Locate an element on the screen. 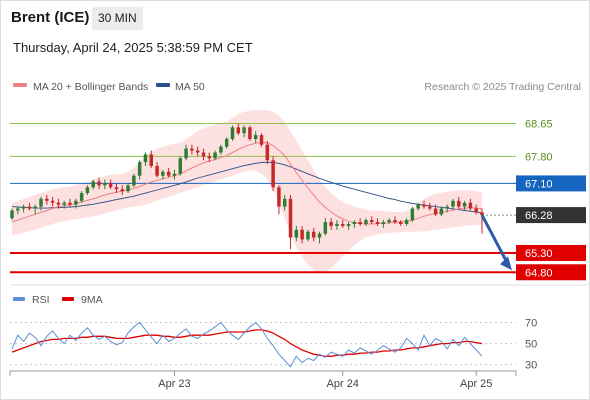 The width and height of the screenshot is (590, 400). x-tick-label: Apr 23 is located at coordinates (174, 384).